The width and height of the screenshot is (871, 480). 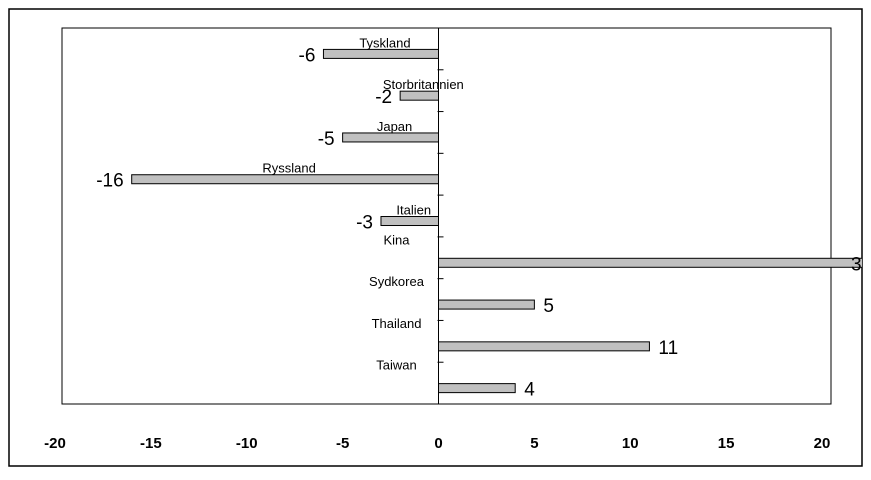 I want to click on bar-kina, so click(x=655, y=262).